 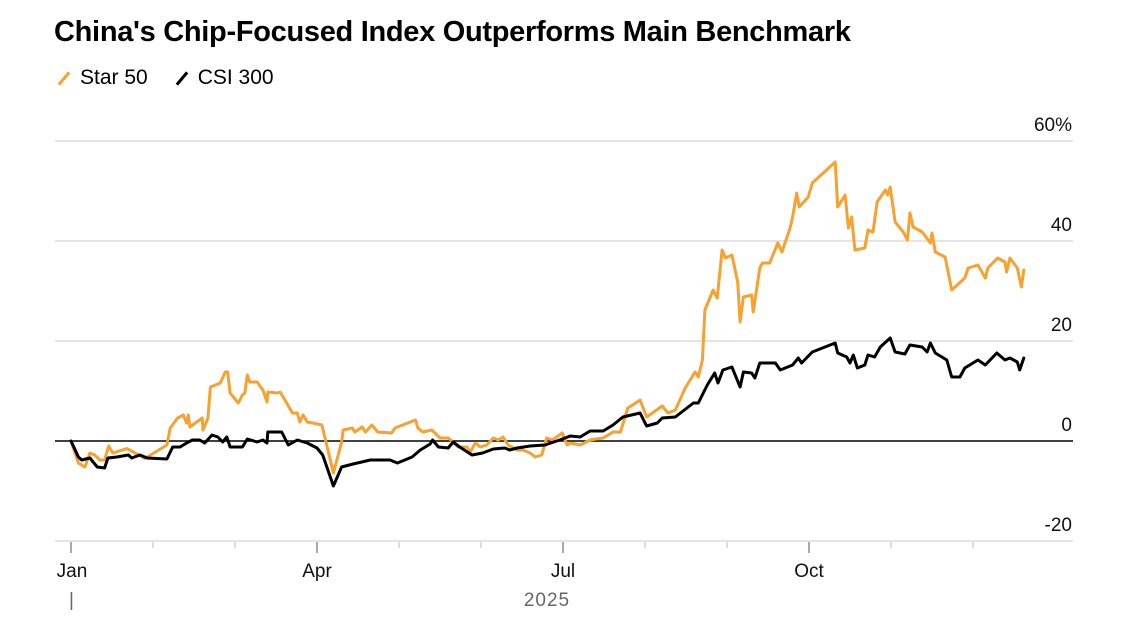 What do you see at coordinates (809, 571) in the screenshot?
I see `x-tick-label-oct: Oct` at bounding box center [809, 571].